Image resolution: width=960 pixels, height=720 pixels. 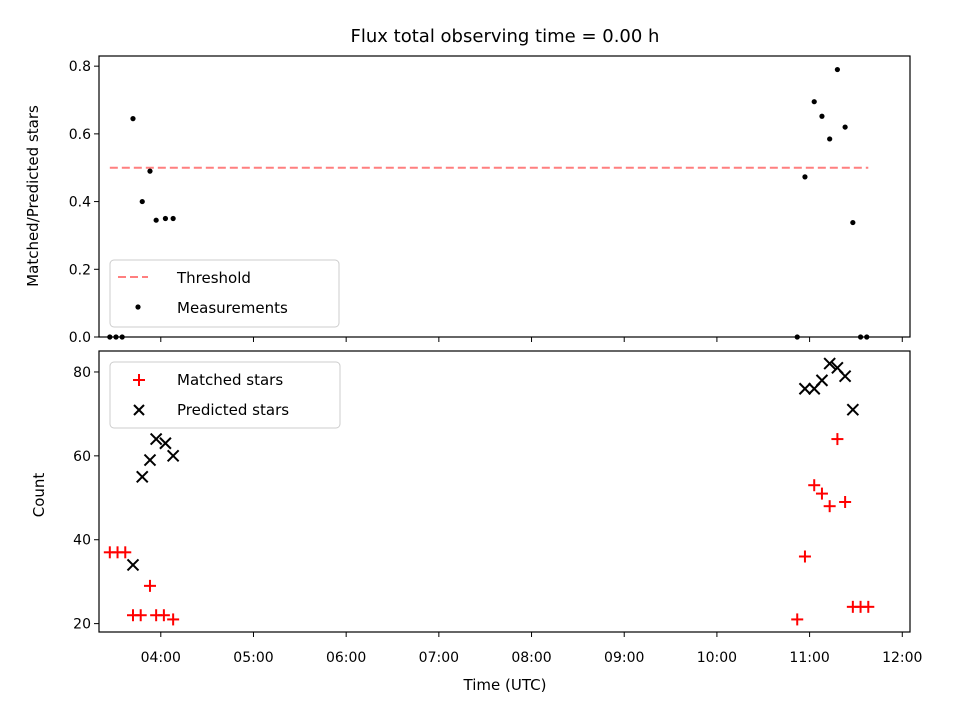 What do you see at coordinates (39, 495) in the screenshot?
I see `count-y-axis-label: Count` at bounding box center [39, 495].